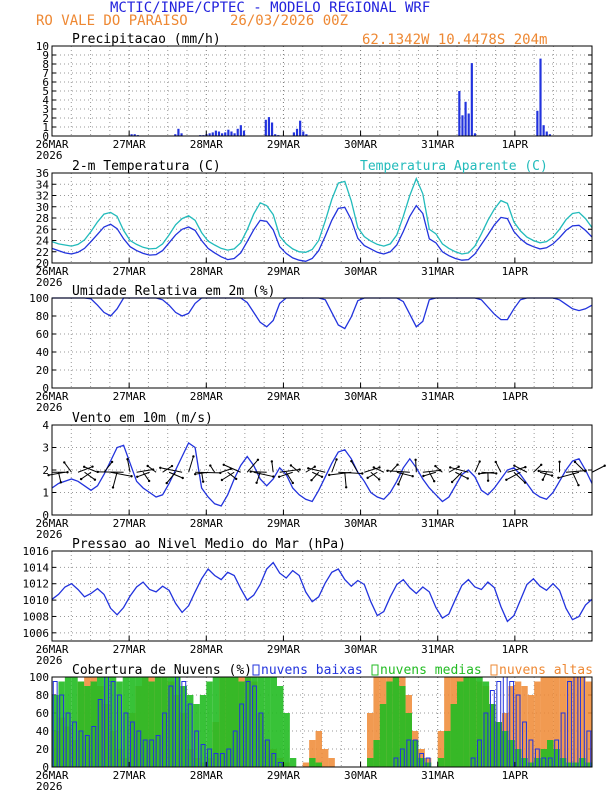 This screenshot has width=612, height=792. What do you see at coordinates (360, 271) in the screenshot?
I see `temp-xtick-label: 30MAR` at bounding box center [360, 271].